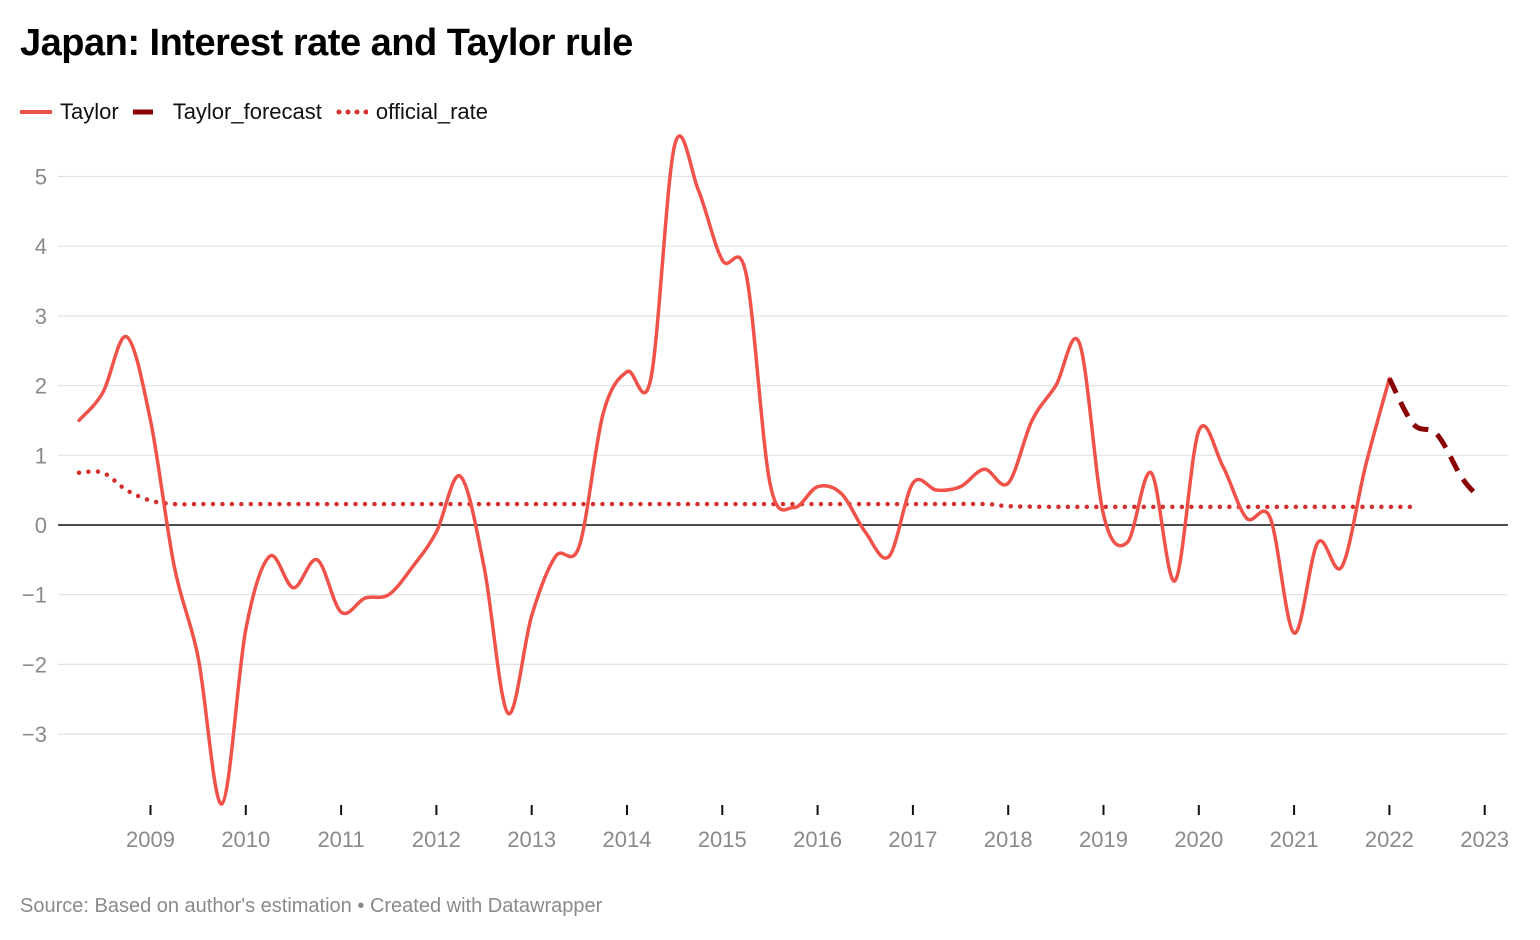 The width and height of the screenshot is (1540, 940). What do you see at coordinates (148, 112) in the screenshot?
I see `legend-swatch-dashed` at bounding box center [148, 112].